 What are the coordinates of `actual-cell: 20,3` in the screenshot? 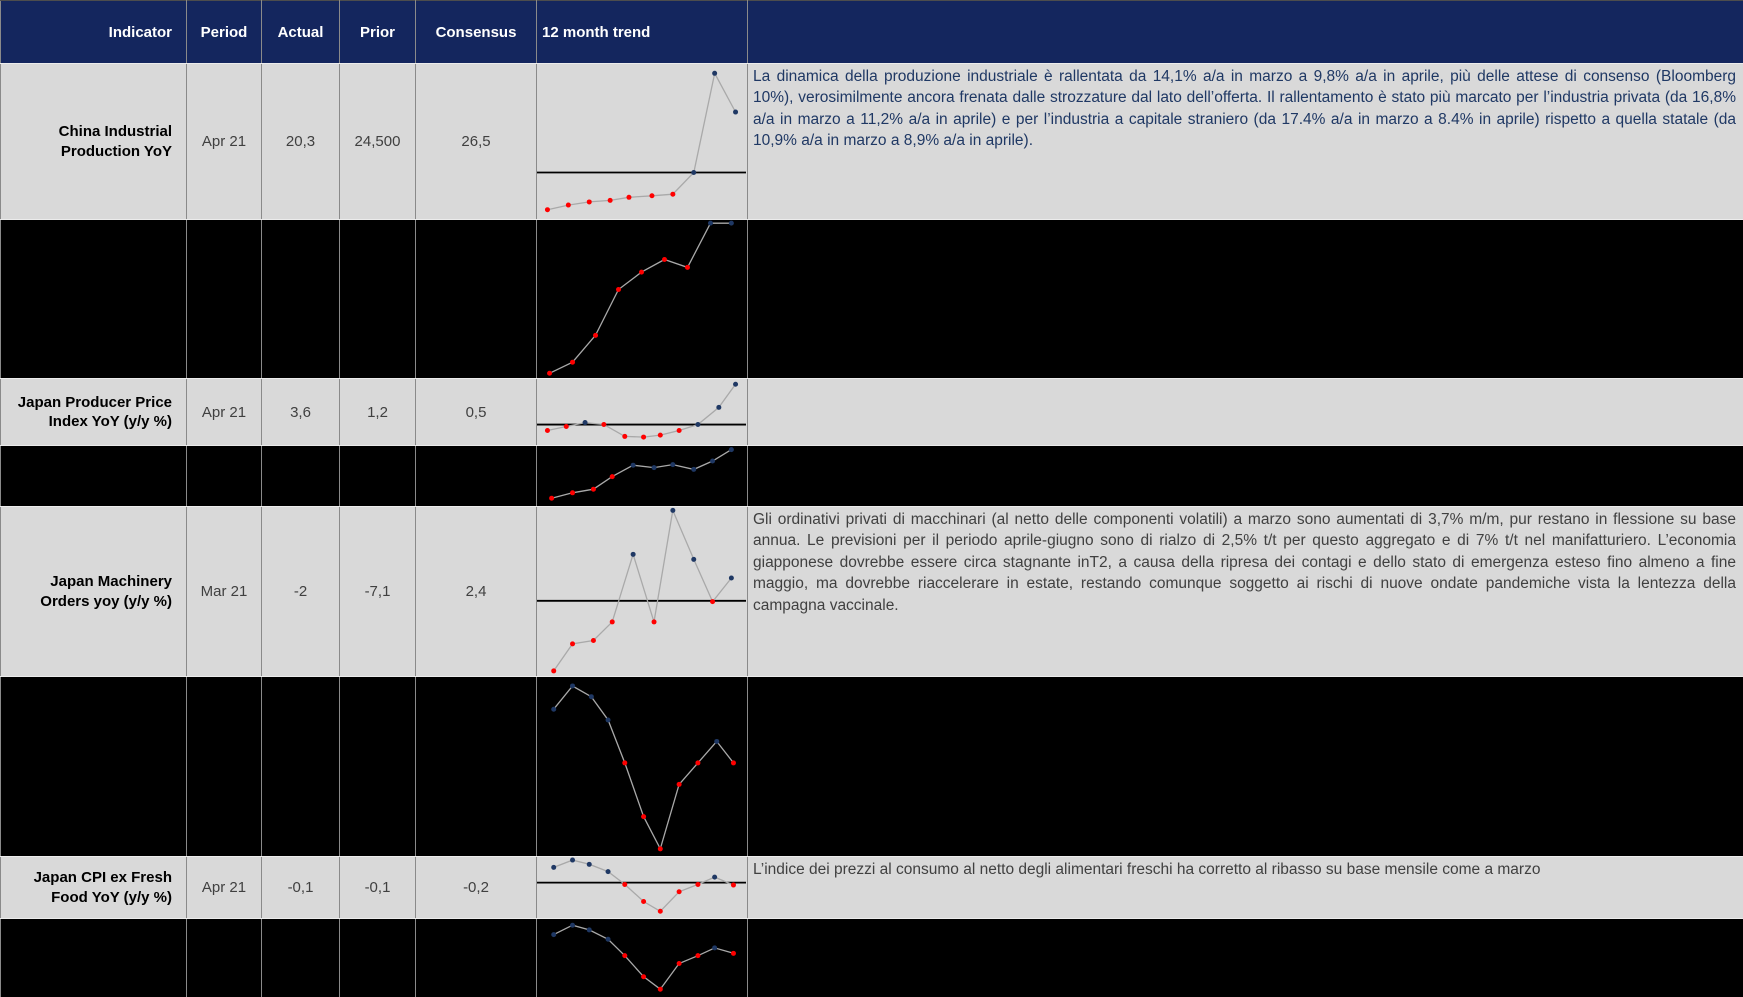 It's located at (300, 141).